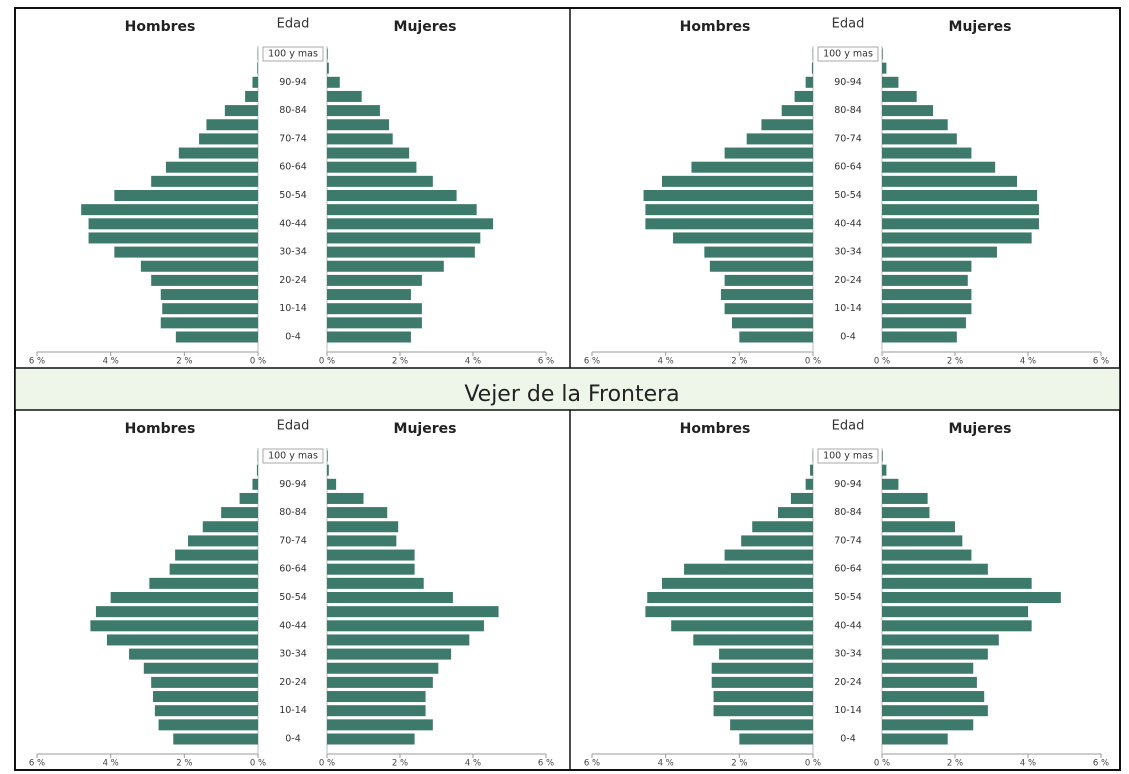  I want to click on y-tick-label: 10-14, so click(848, 308).